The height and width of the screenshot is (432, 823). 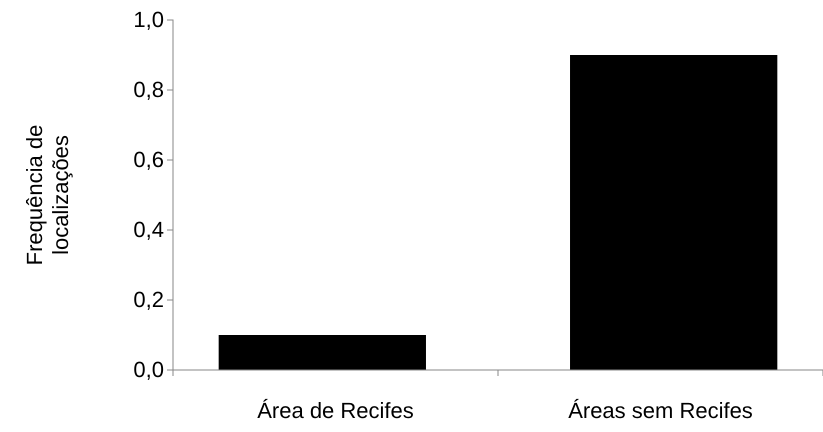 I want to click on x-tick-label: Áreas sem Recifes, so click(x=660, y=410).